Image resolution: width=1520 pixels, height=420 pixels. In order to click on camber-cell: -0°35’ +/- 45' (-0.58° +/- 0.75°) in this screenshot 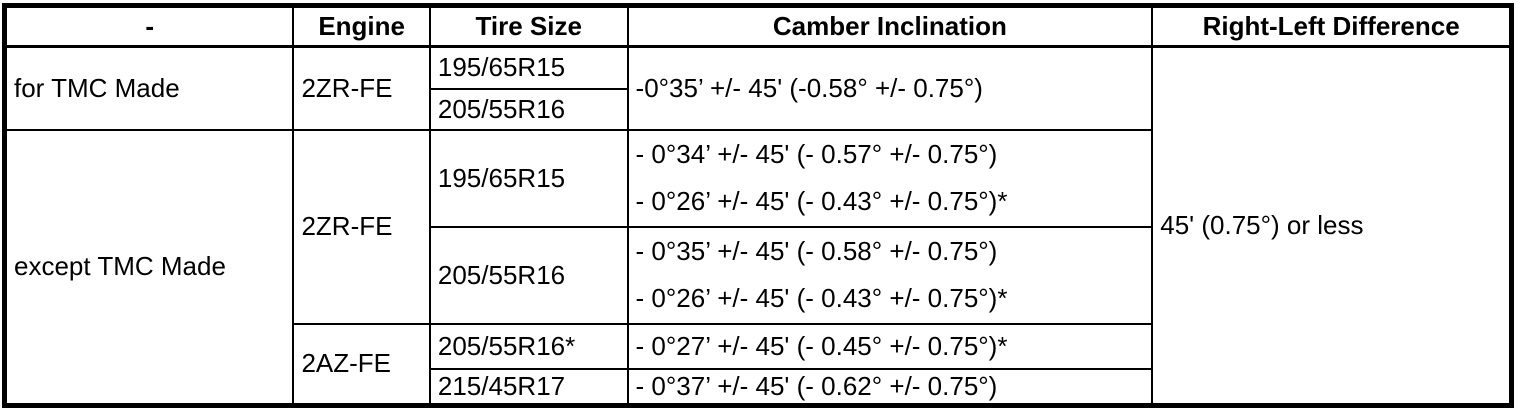, I will do `click(890, 88)`.